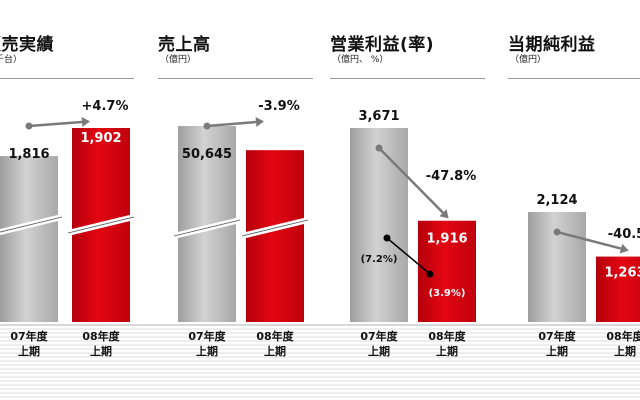  What do you see at coordinates (446, 239) in the screenshot?
I see `value-label-08h1: 1,916` at bounding box center [446, 239].